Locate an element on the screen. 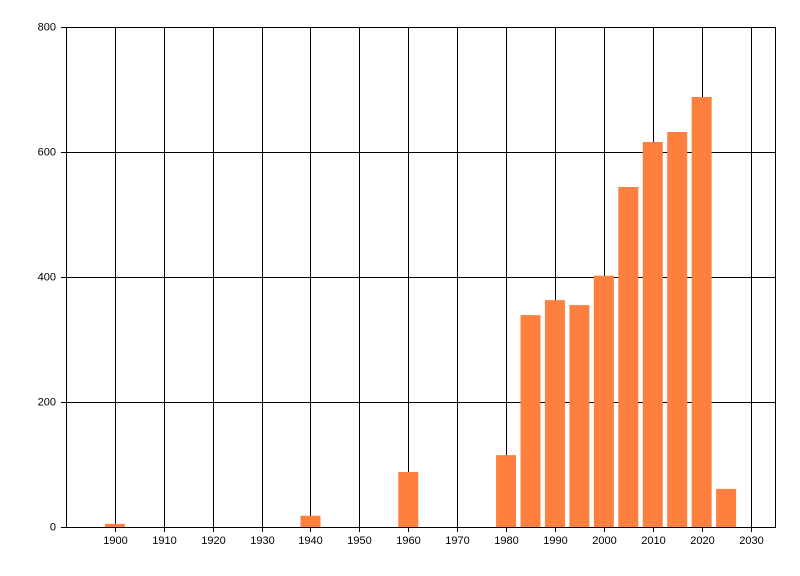  x-tick-label: 1920 is located at coordinates (213, 541).